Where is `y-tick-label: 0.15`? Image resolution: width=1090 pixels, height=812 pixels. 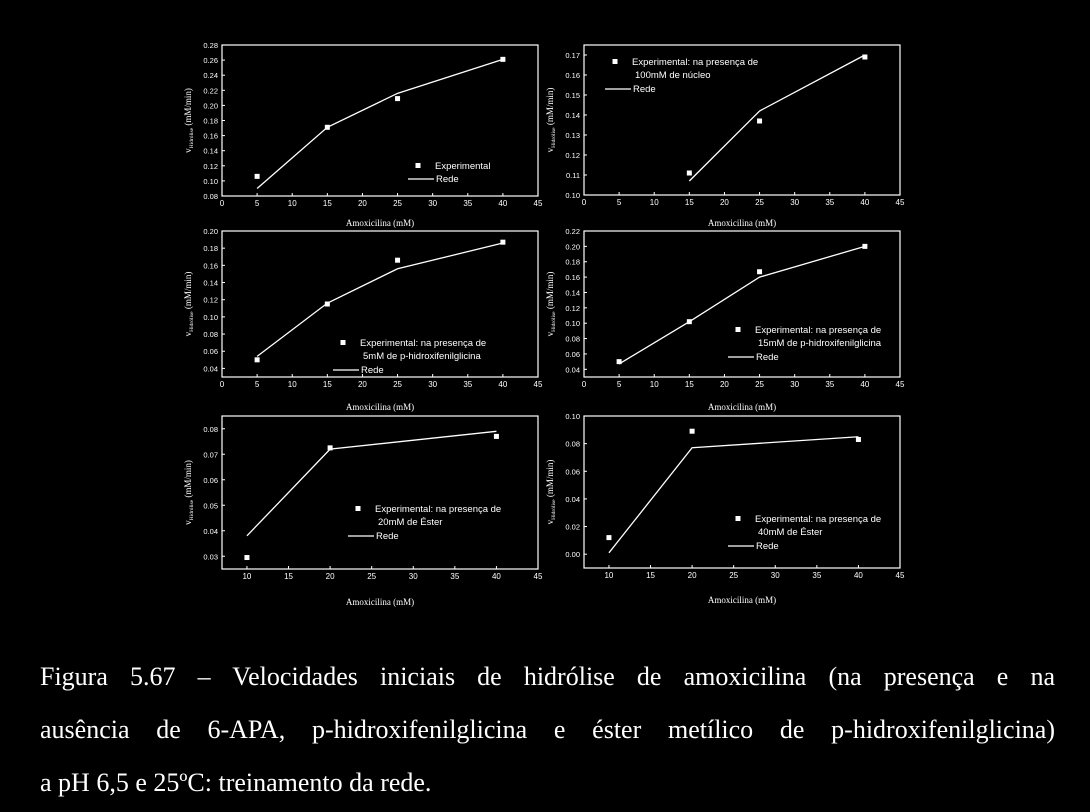 y-tick-label: 0.15 is located at coordinates (572, 95).